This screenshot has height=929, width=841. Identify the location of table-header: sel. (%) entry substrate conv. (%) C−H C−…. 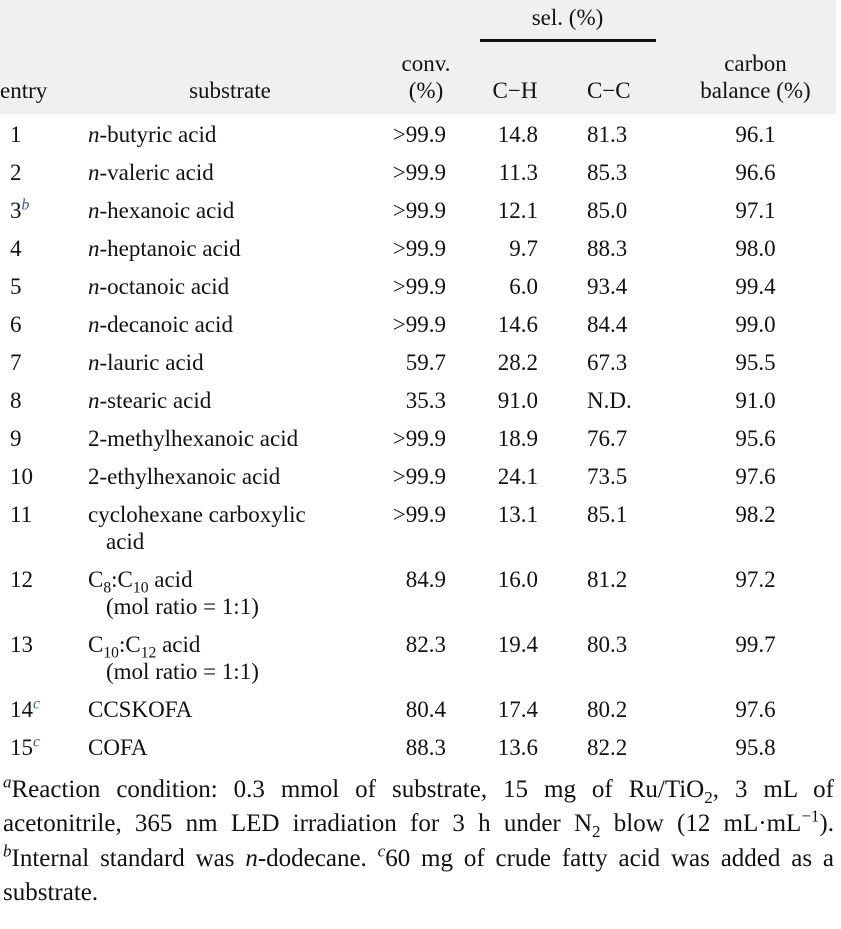
(418, 57).